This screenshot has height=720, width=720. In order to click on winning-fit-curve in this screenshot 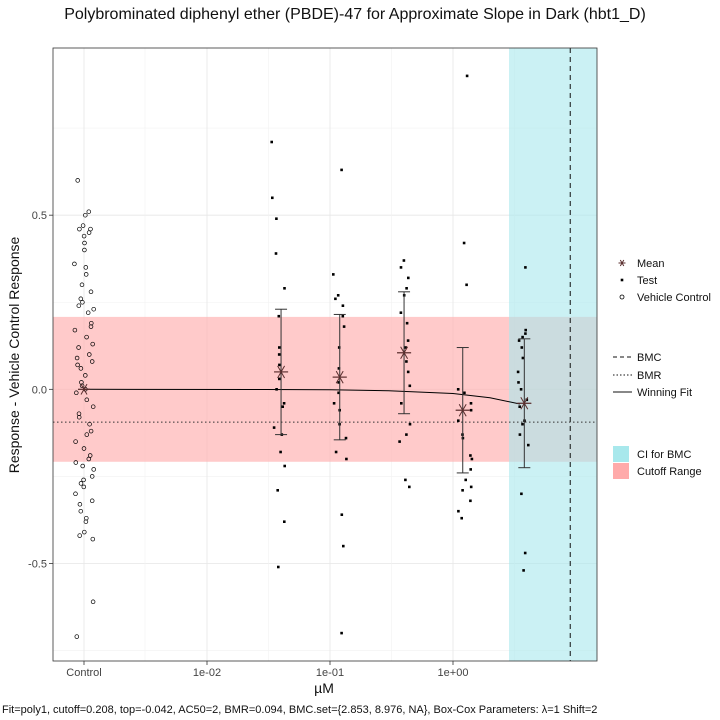, I will do `click(302, 396)`.